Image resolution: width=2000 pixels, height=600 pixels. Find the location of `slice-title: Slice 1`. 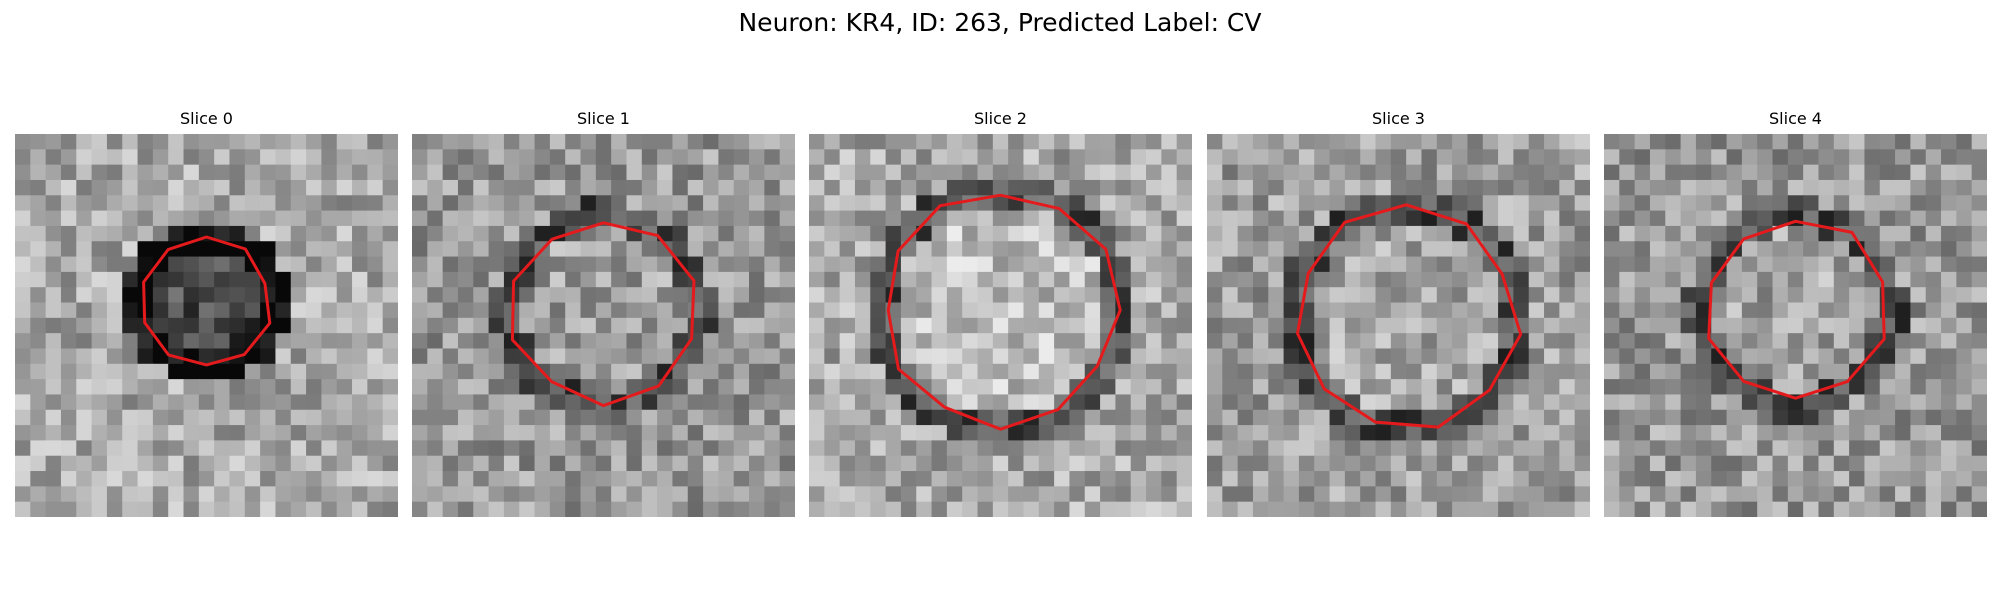

slice-title: Slice 1 is located at coordinates (603, 118).